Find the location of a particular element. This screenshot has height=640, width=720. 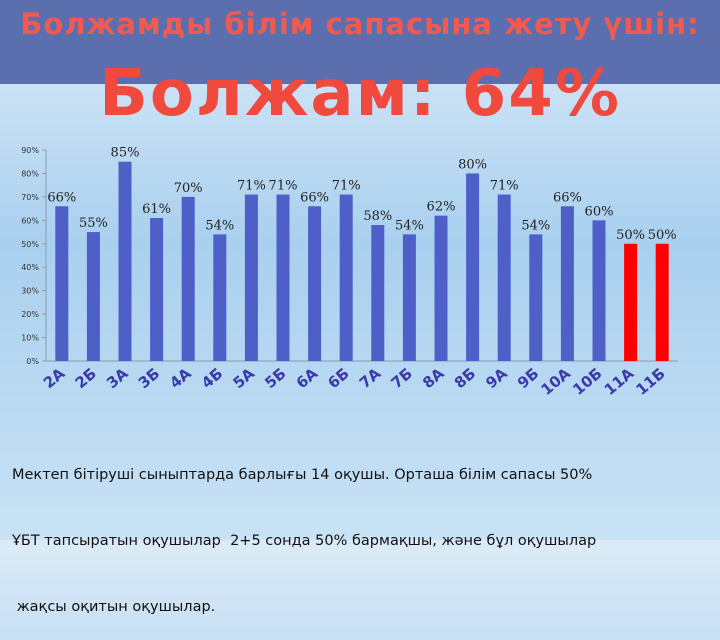

note-line: жақсы оқитын оқушылар. is located at coordinates (114, 607).